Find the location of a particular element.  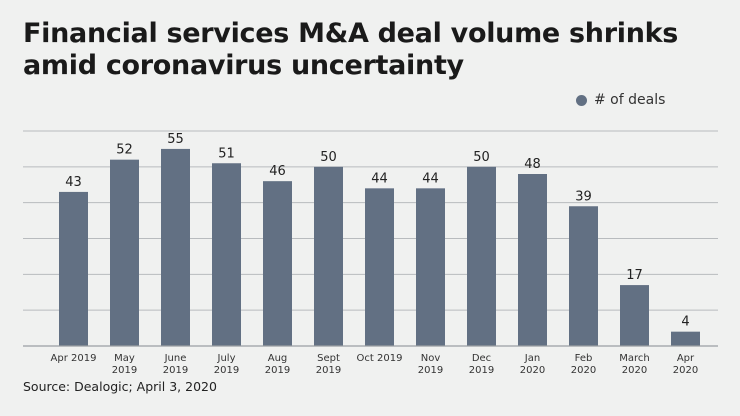

data-label: 48 is located at coordinates (532, 164).